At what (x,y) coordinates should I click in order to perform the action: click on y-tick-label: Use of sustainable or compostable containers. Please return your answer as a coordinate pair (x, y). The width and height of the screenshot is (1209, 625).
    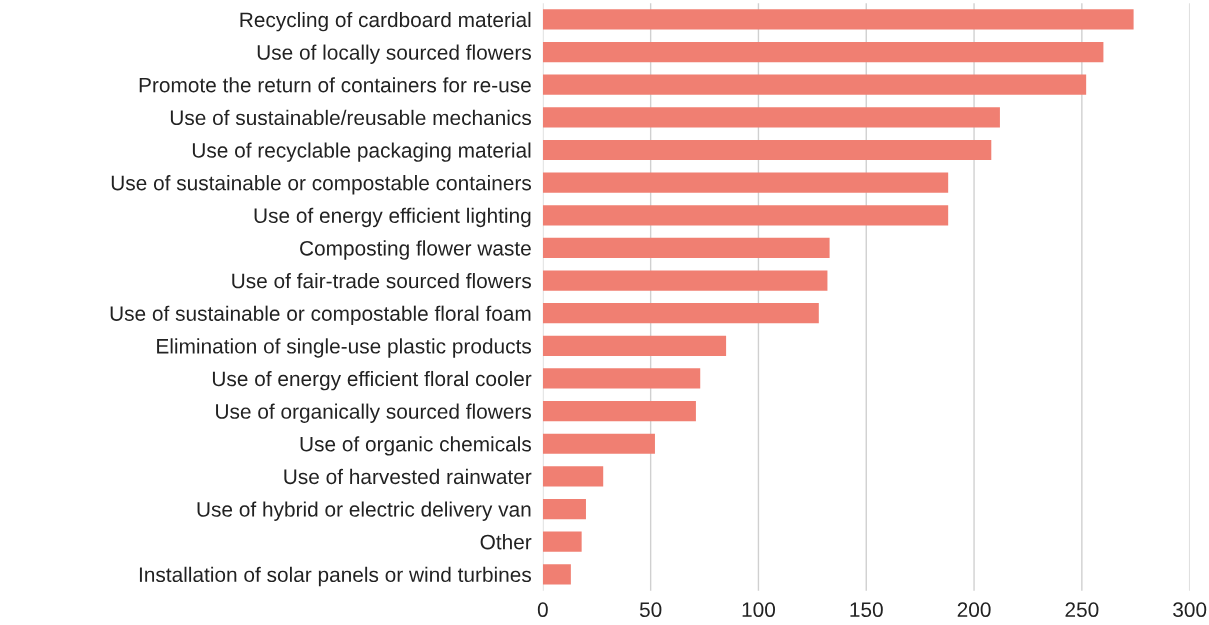
    Looking at the image, I should click on (321, 185).